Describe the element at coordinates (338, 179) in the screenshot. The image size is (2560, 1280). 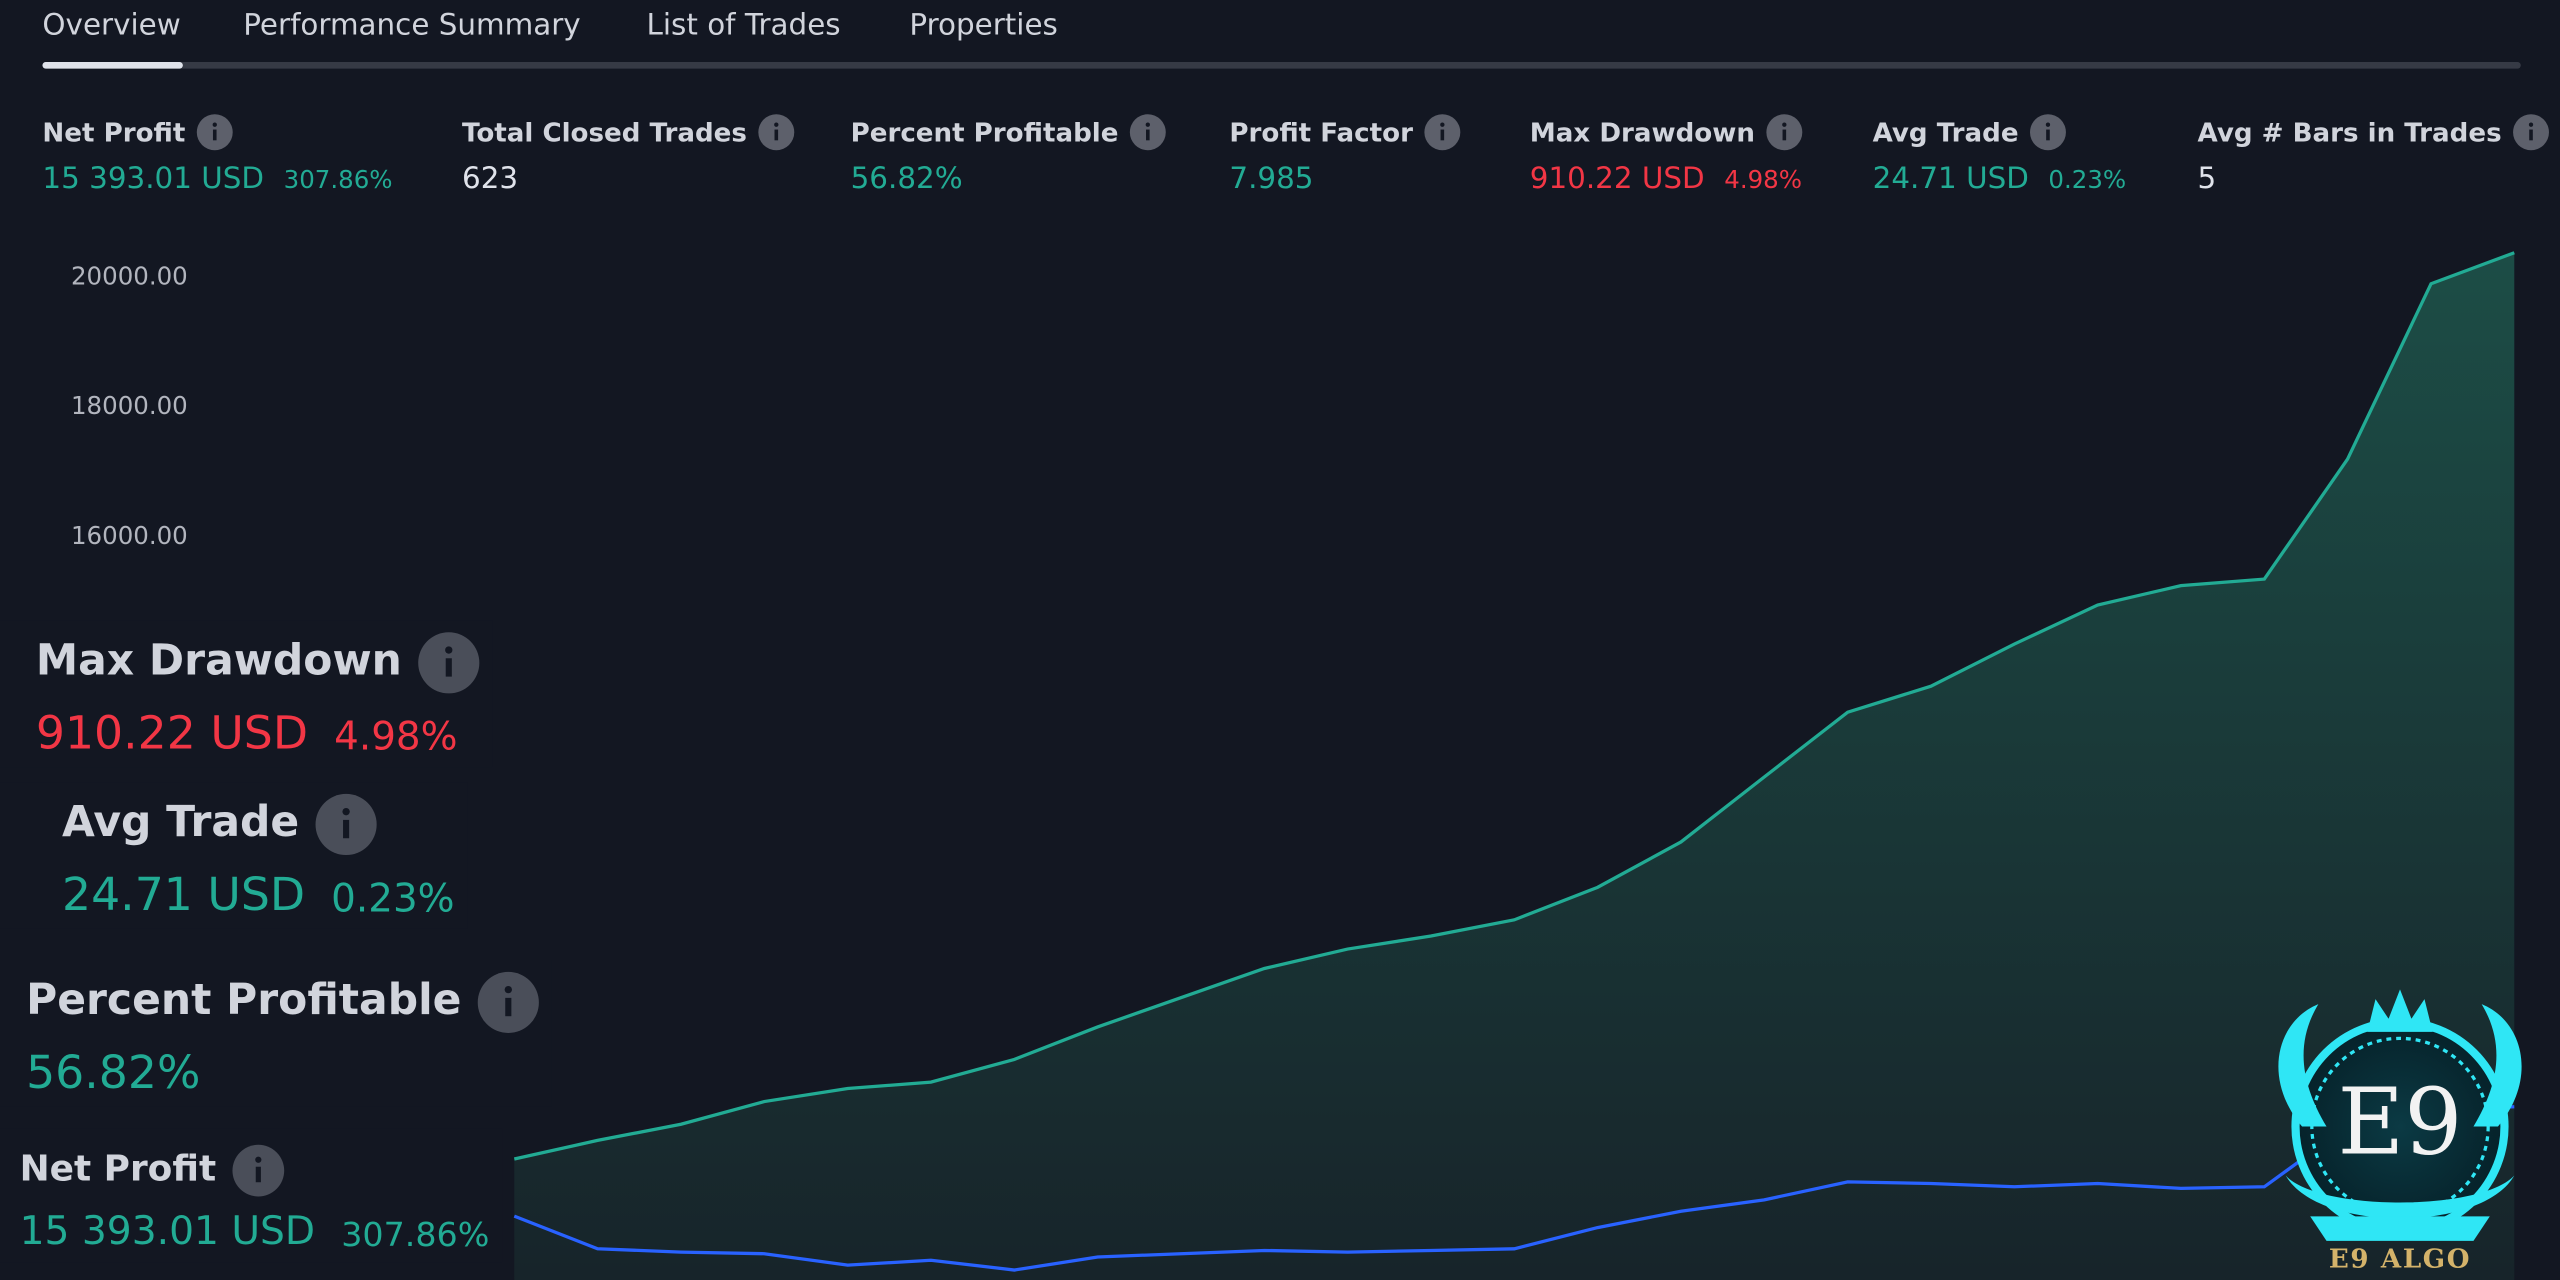
I see `stat-percent: 307.86%` at that location.